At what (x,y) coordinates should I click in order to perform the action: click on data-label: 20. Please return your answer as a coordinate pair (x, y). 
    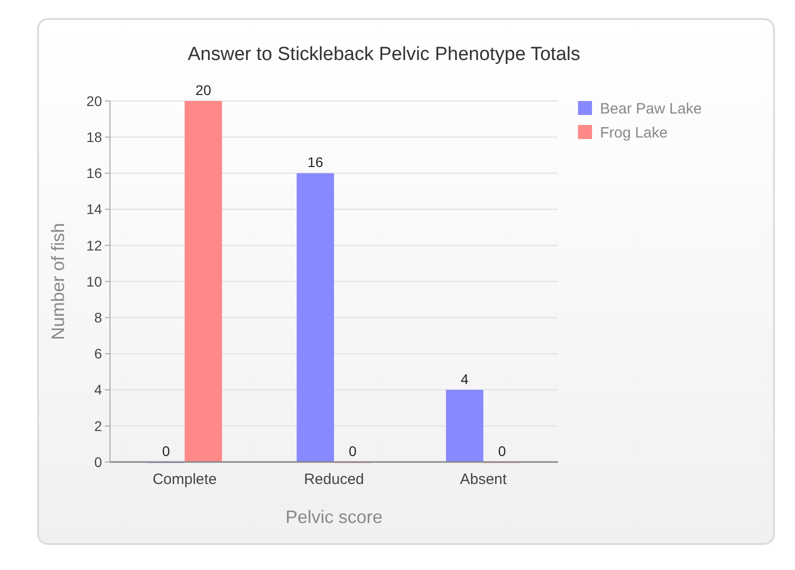
    Looking at the image, I should click on (204, 90).